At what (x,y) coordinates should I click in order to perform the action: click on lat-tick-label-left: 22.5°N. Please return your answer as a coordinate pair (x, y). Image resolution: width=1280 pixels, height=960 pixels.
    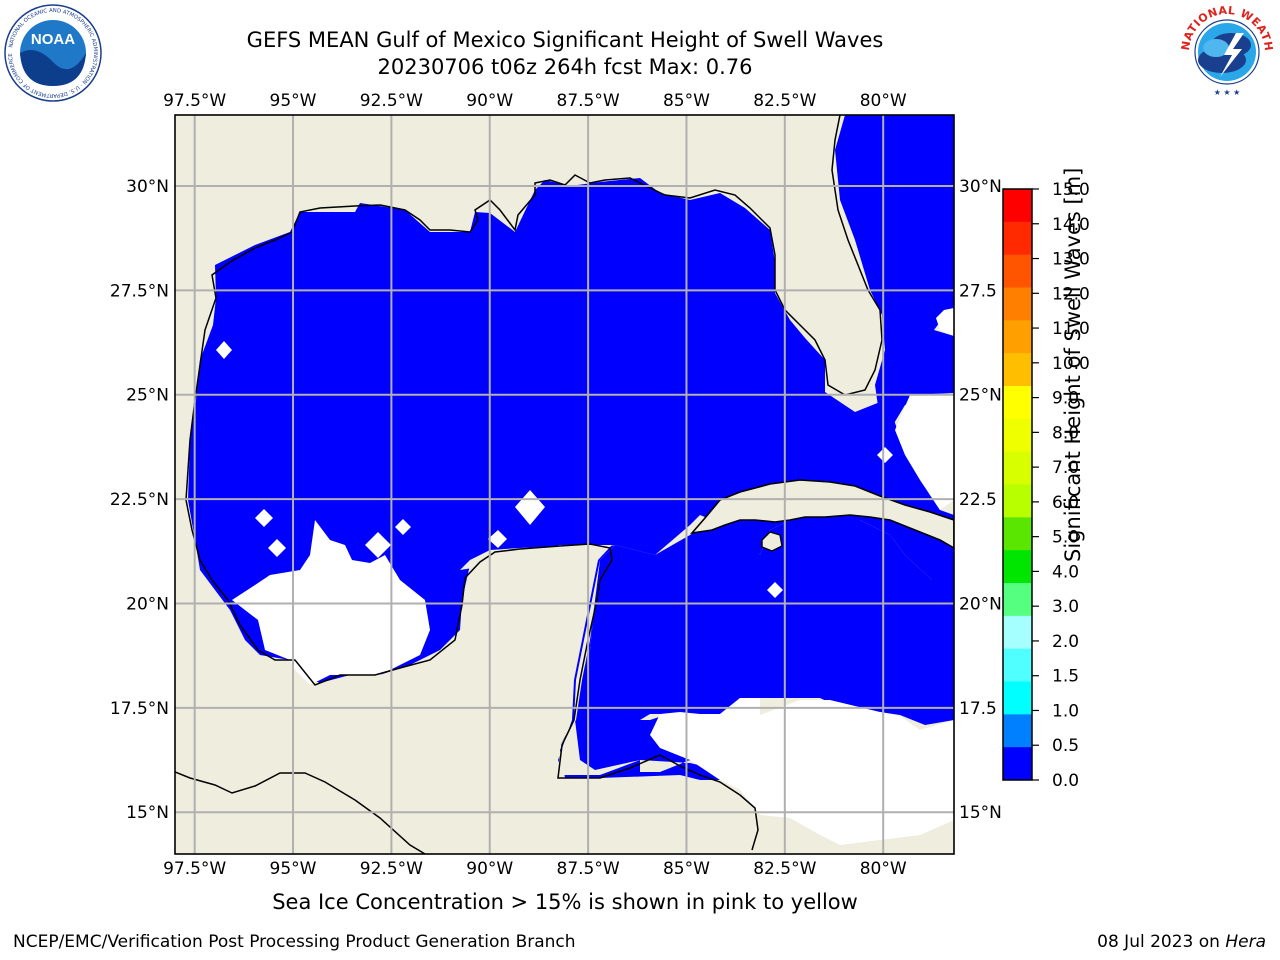
    Looking at the image, I should click on (139, 500).